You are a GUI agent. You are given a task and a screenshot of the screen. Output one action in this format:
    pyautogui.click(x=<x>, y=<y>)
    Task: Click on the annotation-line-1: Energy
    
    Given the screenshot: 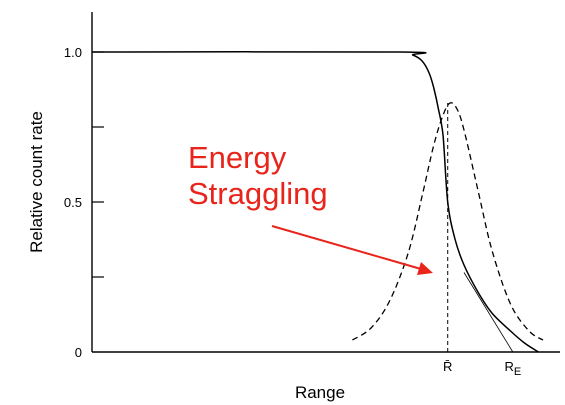 What is the action you would take?
    pyautogui.click(x=237, y=157)
    